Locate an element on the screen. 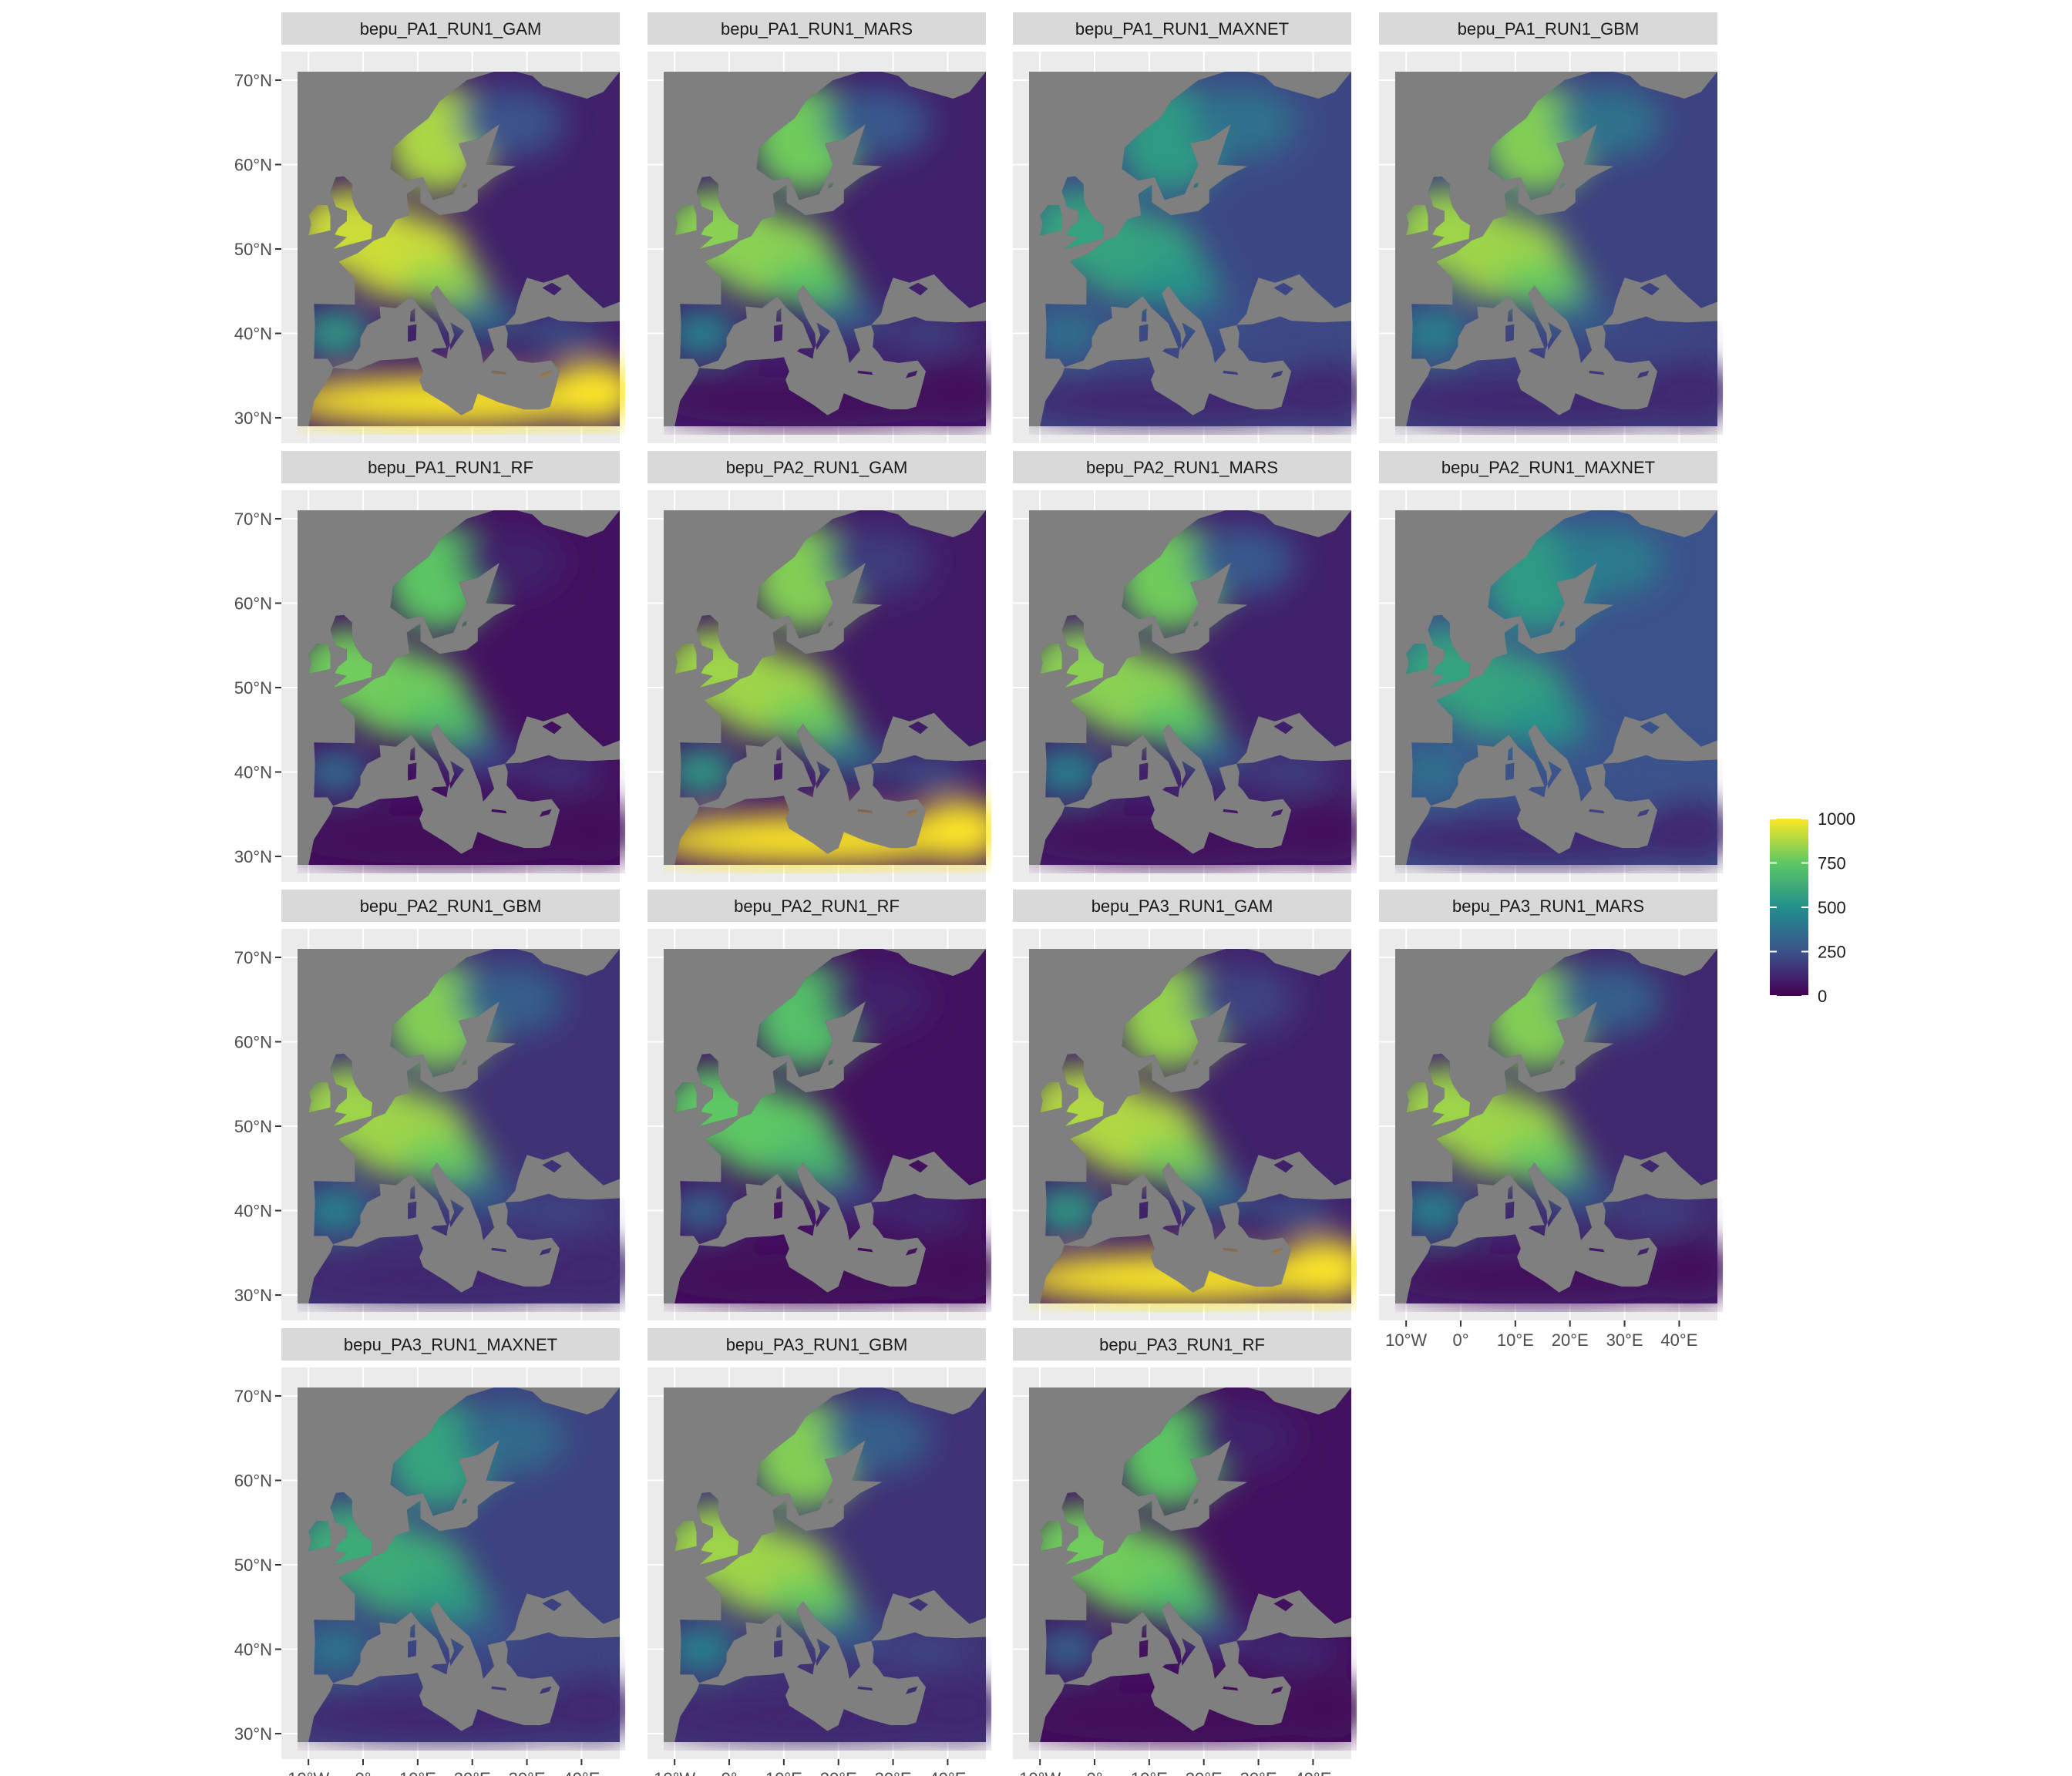 This screenshot has width=2072, height=1776. facet-panel: bepu_PA3_RUN1_MAXNET is located at coordinates (454, 1544).